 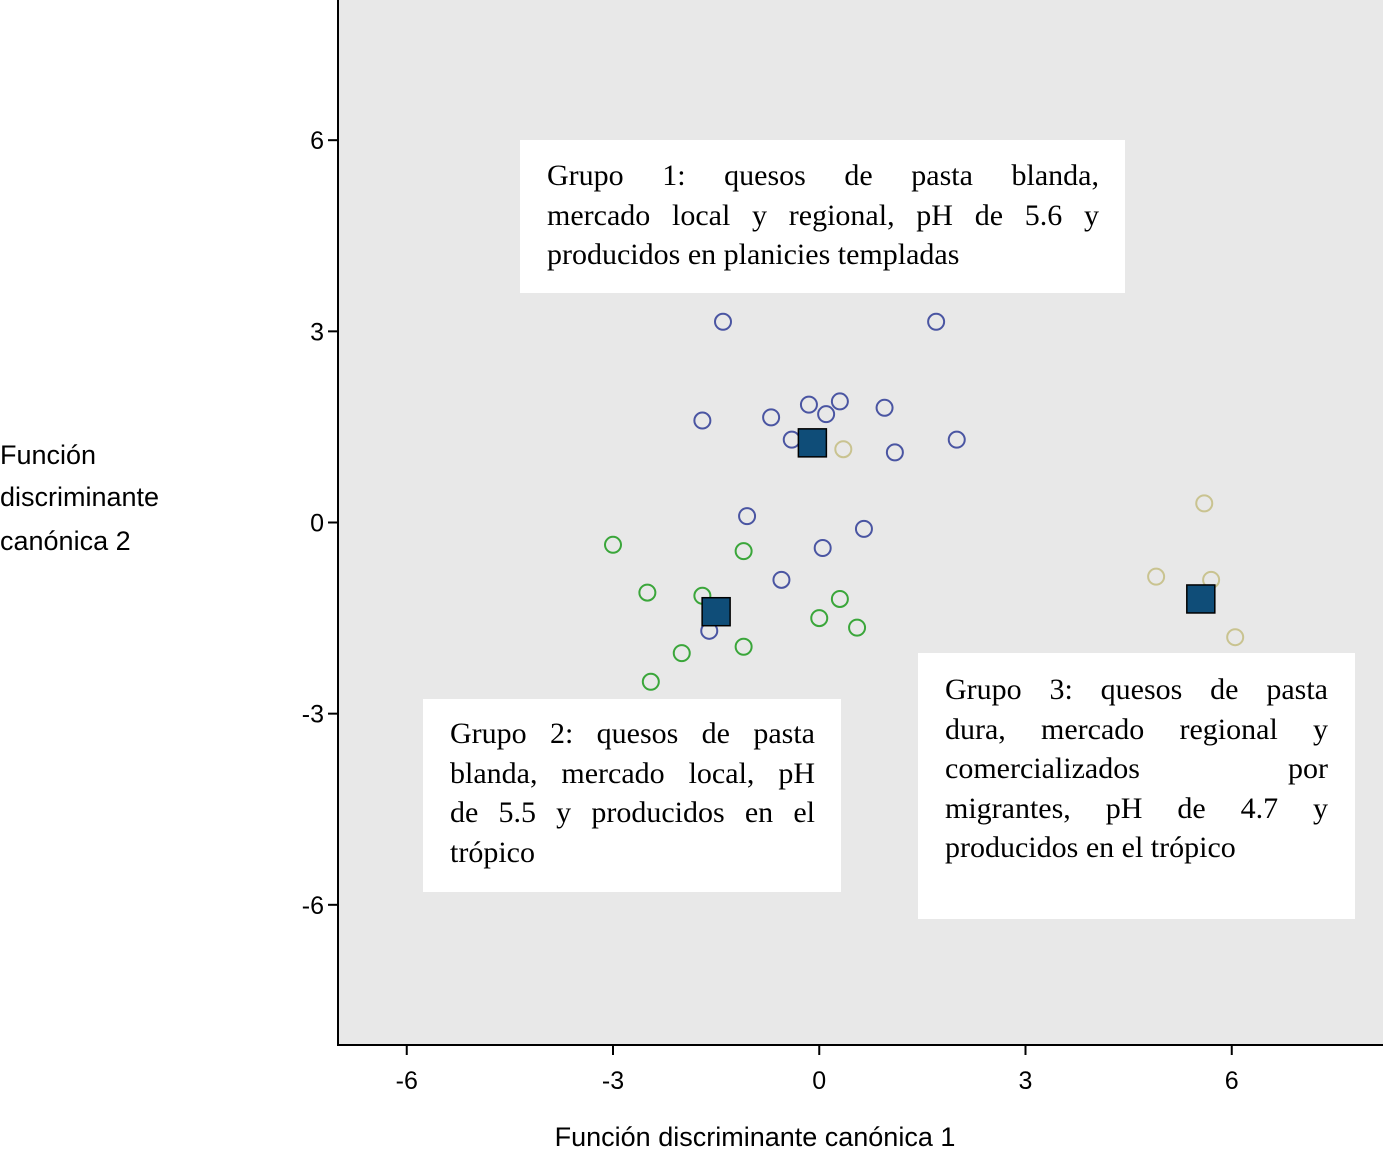 I want to click on x-axis-title: Función discriminante canónica 1, so click(x=755, y=1137).